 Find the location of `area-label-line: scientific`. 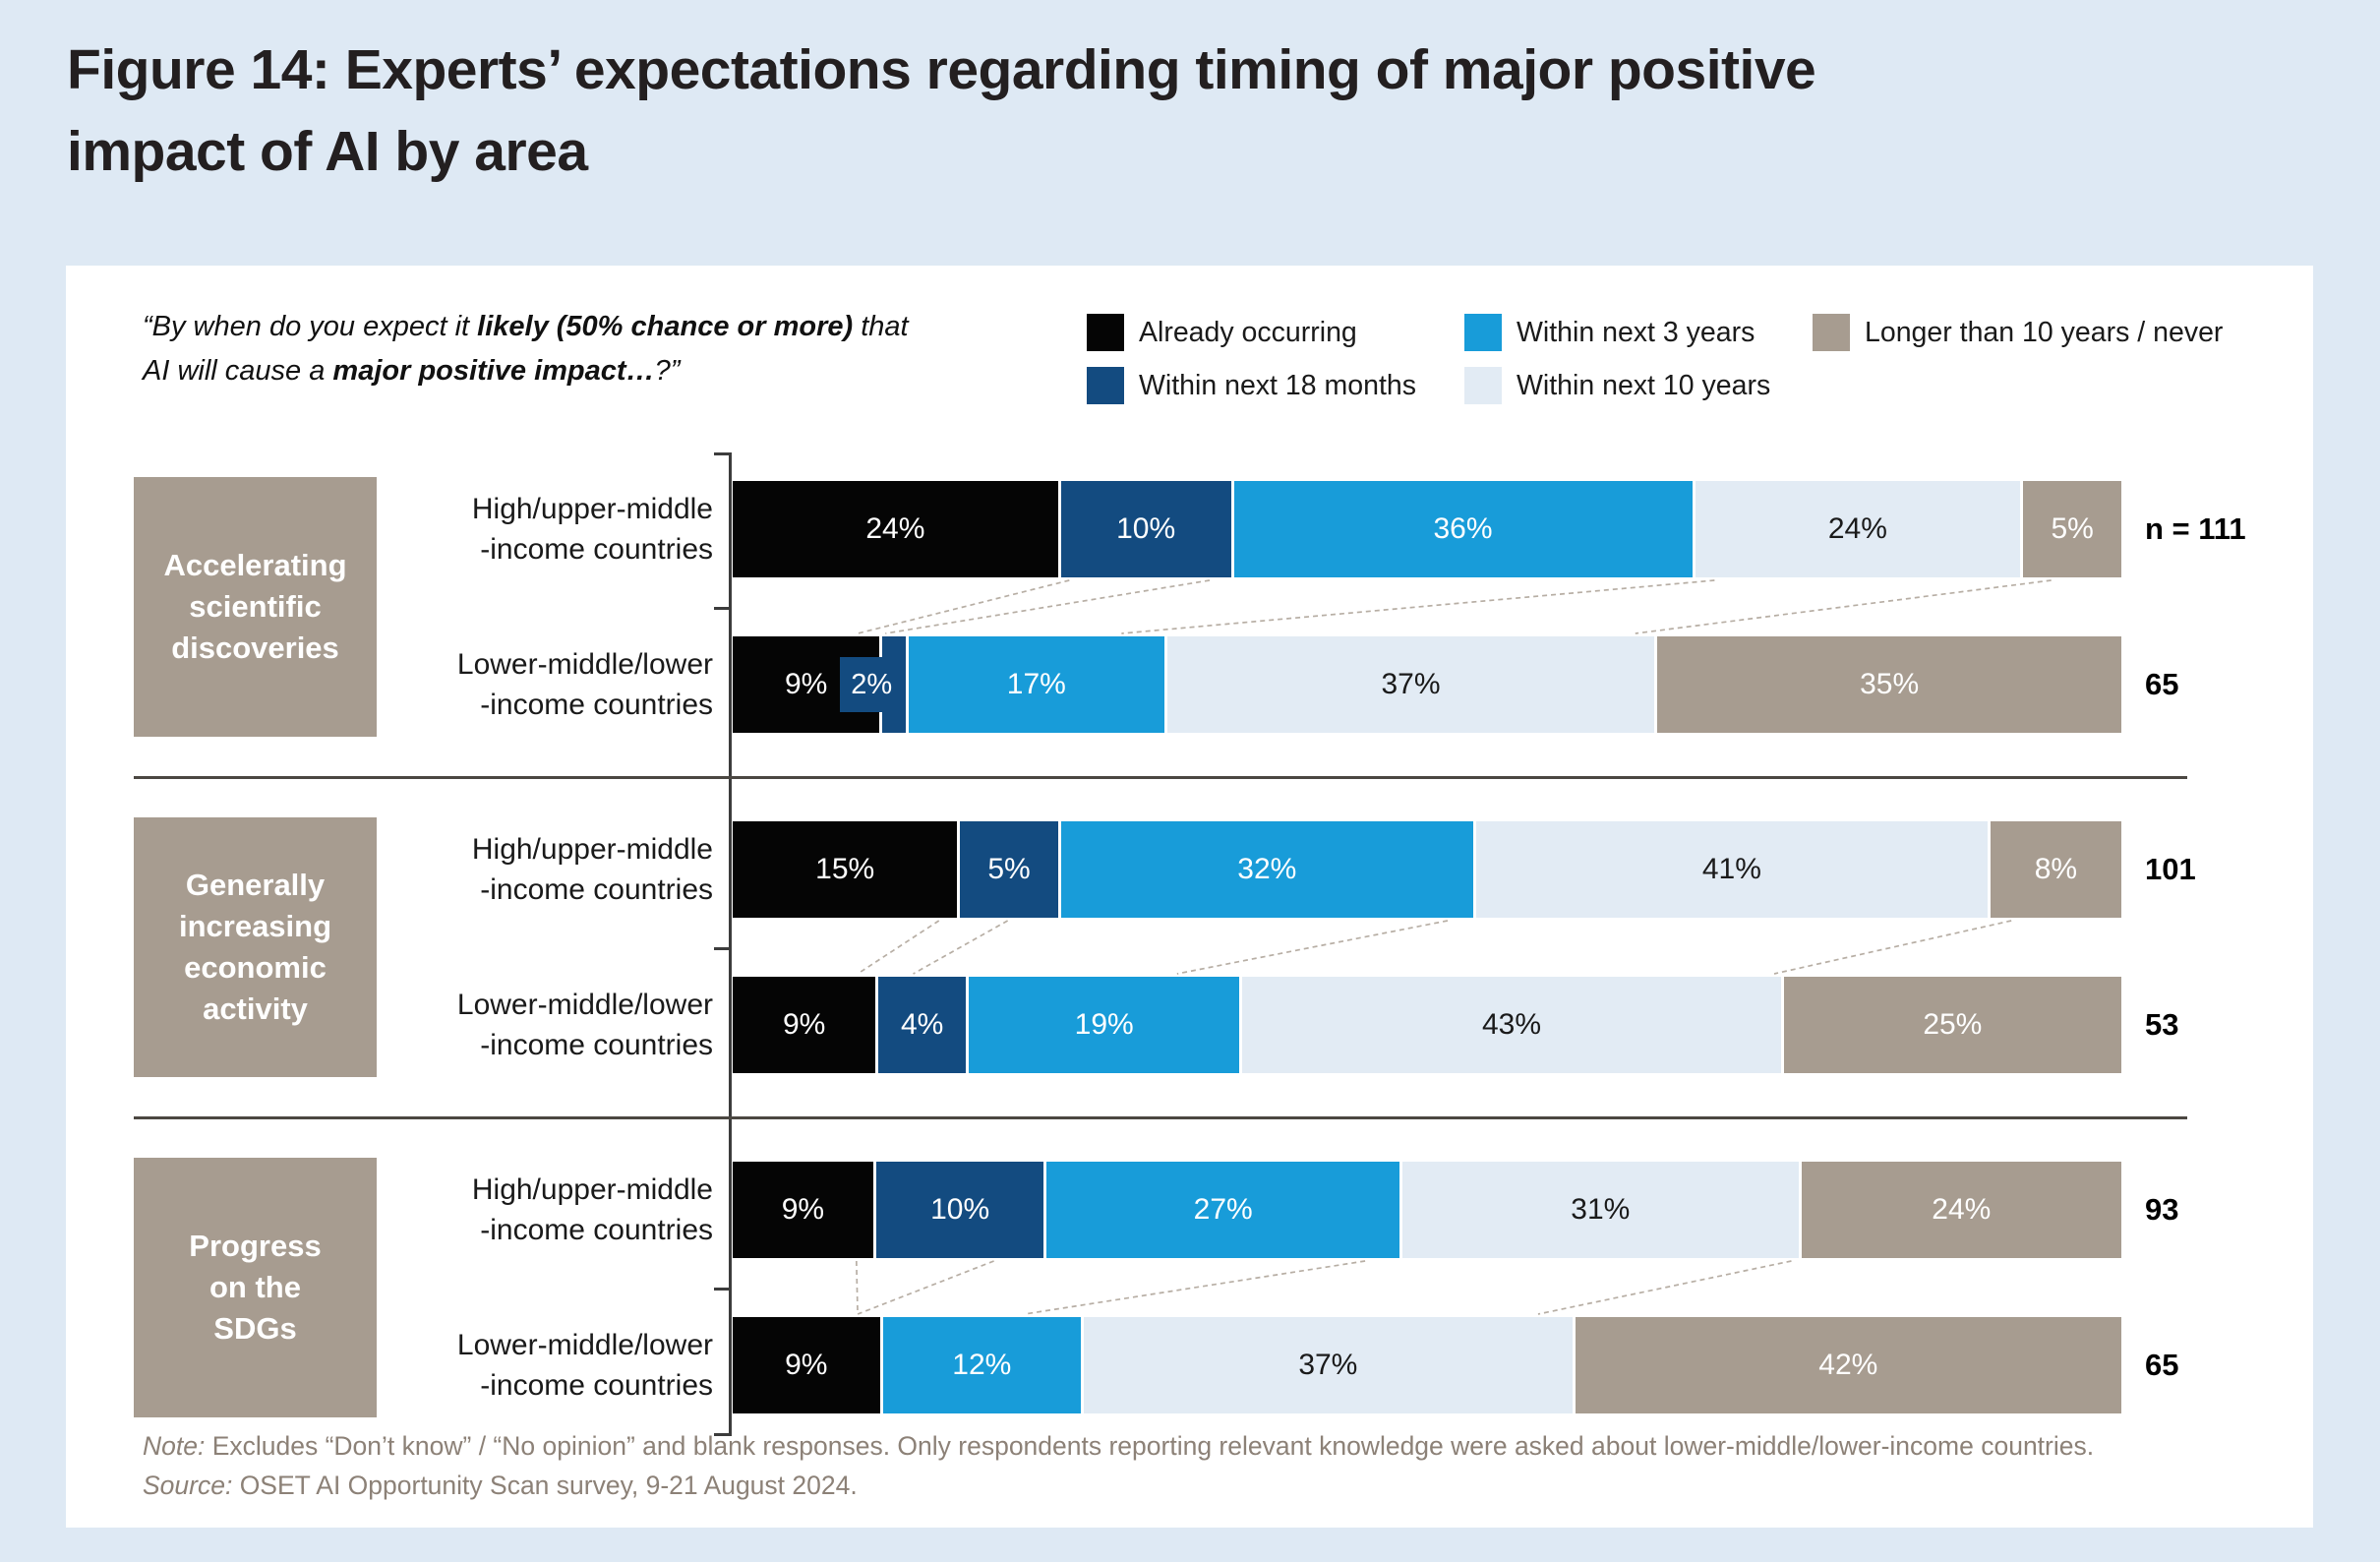

area-label-line: scientific is located at coordinates (255, 607).